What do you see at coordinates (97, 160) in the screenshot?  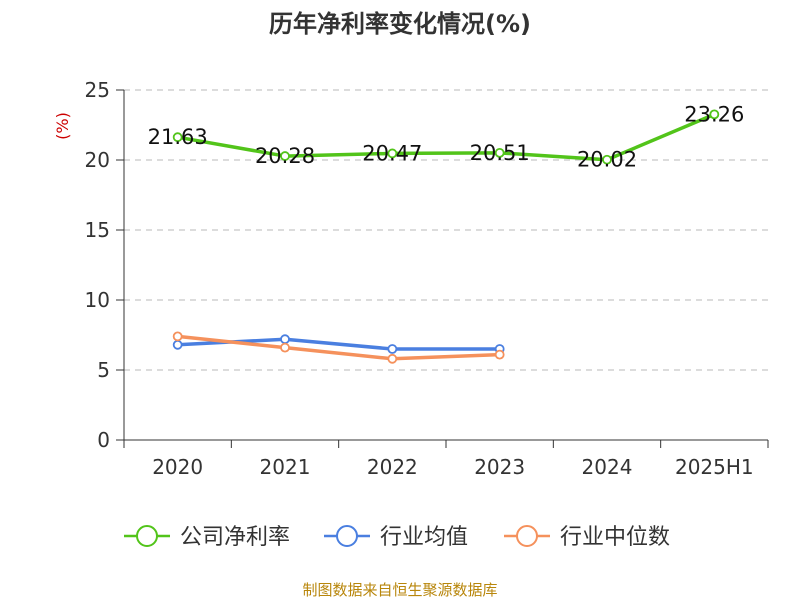 I see `y-tick-label: 20` at bounding box center [97, 160].